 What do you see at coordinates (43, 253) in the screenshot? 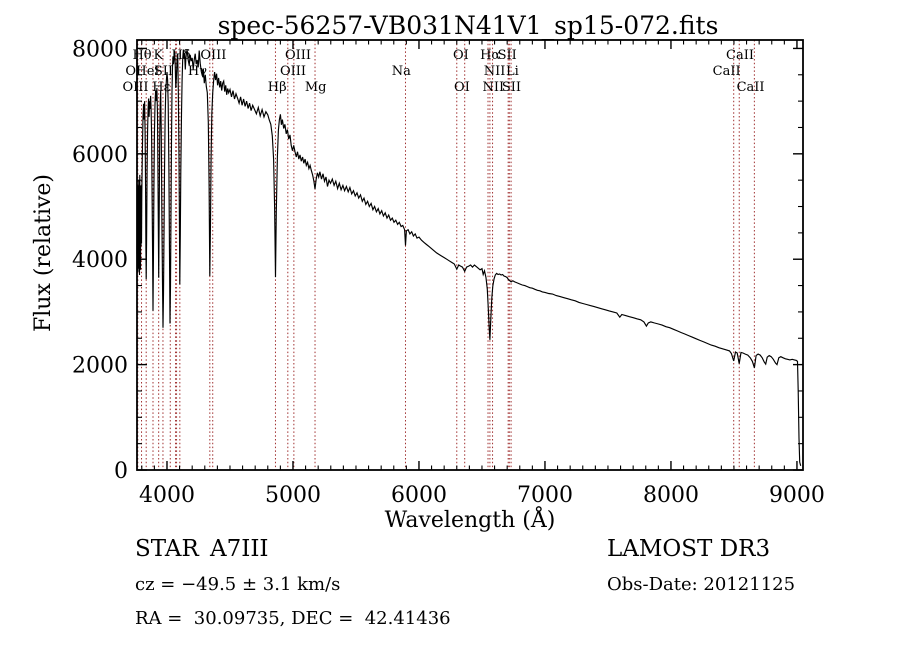
I see `y-axis-title: Flux (relative)` at bounding box center [43, 253].